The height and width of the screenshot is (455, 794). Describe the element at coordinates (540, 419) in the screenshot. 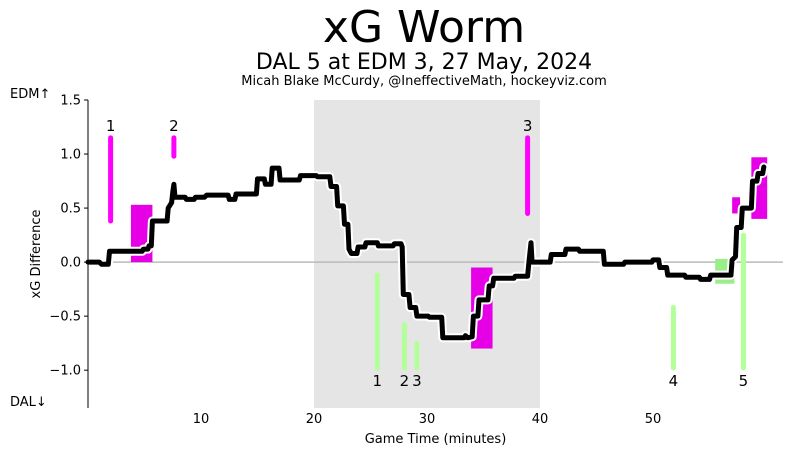

I see `x-tick-label: 40` at that location.